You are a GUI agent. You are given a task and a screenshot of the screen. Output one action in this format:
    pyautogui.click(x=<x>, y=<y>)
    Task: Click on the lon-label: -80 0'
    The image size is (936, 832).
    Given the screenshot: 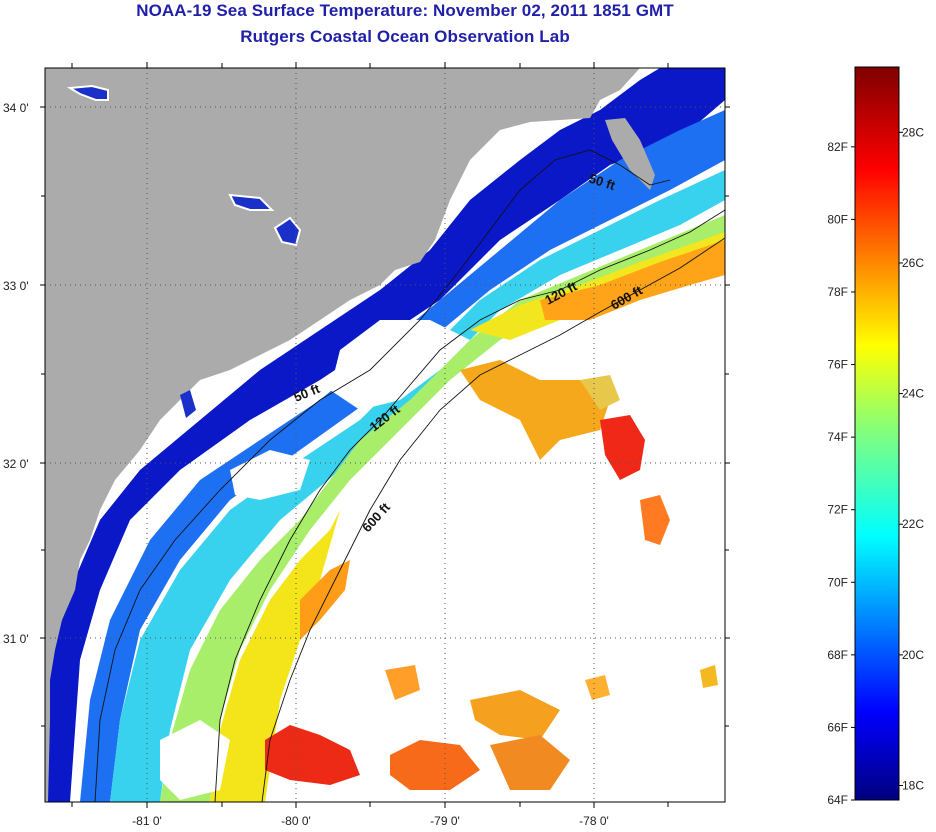 What is the action you would take?
    pyautogui.click(x=296, y=821)
    